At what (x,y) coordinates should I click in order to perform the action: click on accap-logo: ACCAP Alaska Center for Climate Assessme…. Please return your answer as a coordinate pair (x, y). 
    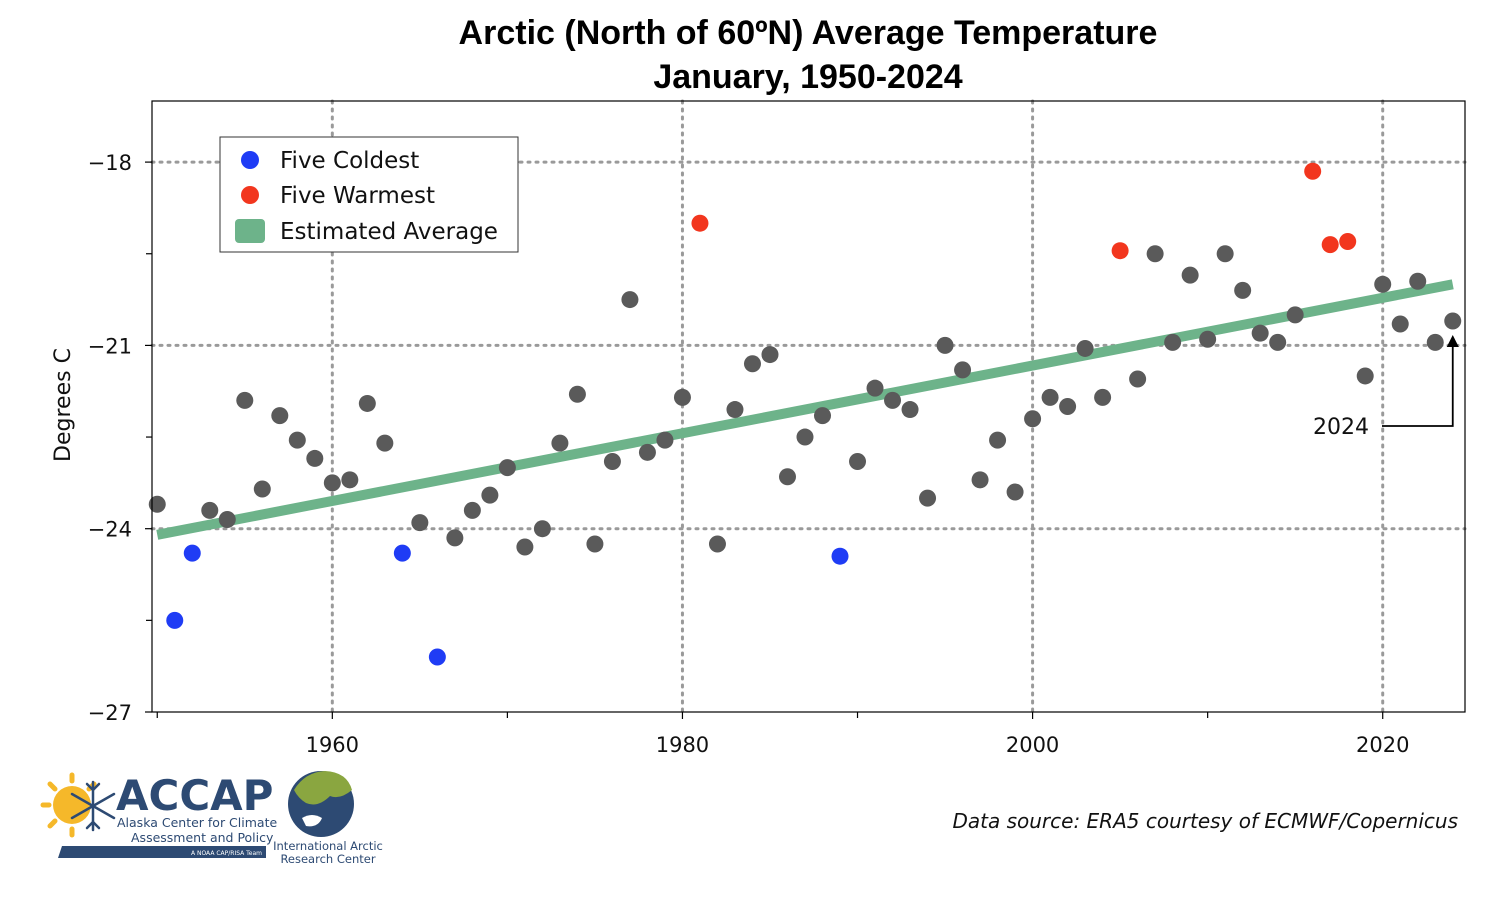
    Looking at the image, I should click on (158, 814).